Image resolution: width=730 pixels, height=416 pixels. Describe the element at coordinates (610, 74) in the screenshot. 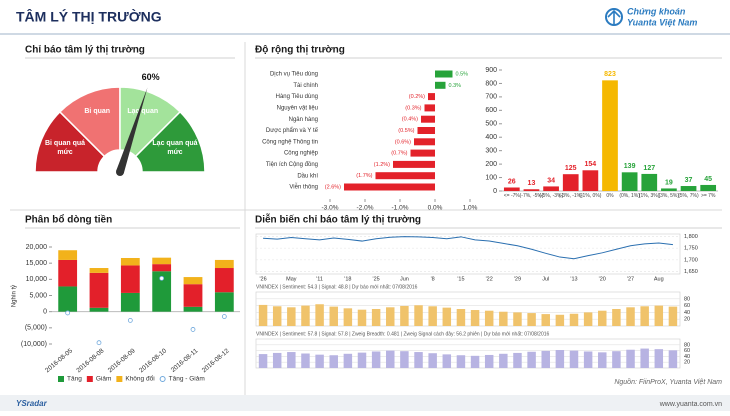

I see `value-label: 823` at that location.